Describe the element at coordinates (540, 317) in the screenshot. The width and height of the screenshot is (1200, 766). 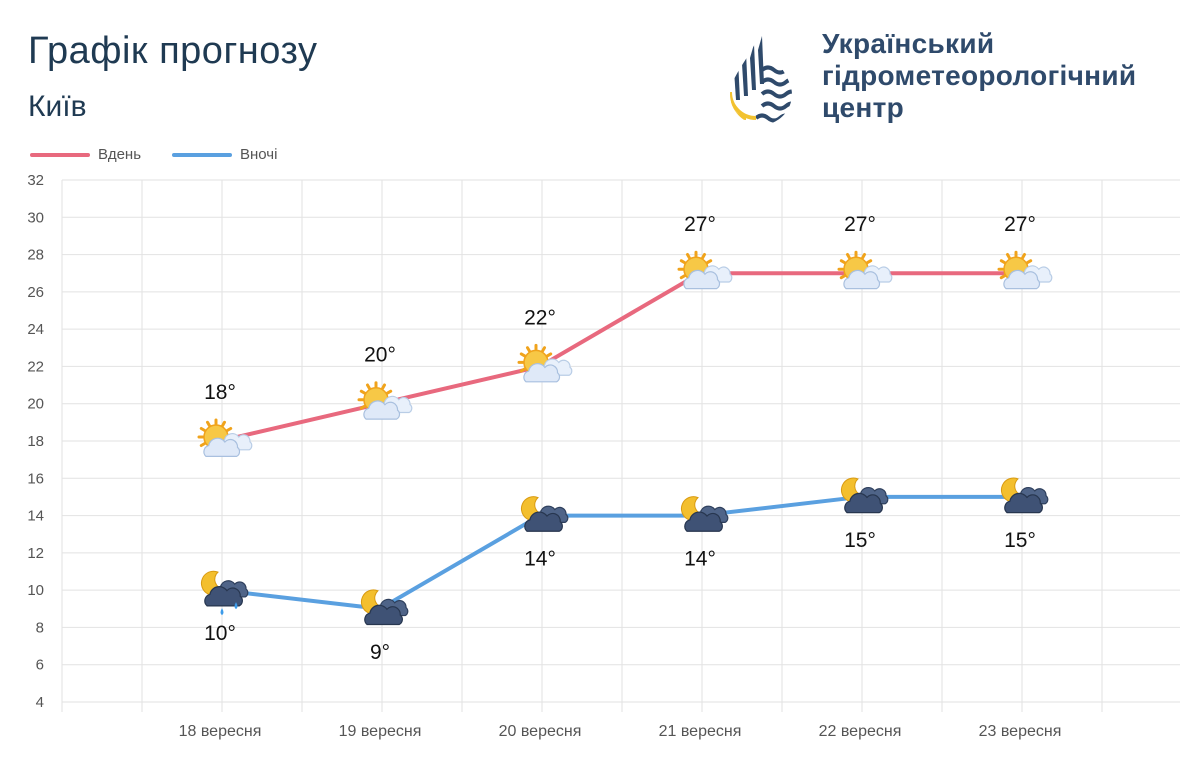
I see `day-value-label: 22°` at that location.